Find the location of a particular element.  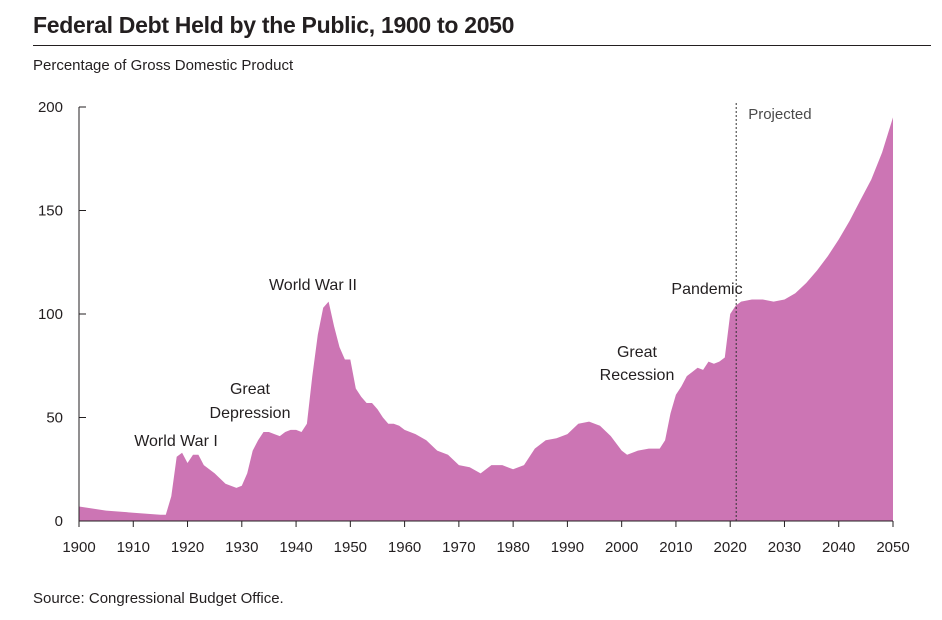

annotation-label: World War II is located at coordinates (313, 285).